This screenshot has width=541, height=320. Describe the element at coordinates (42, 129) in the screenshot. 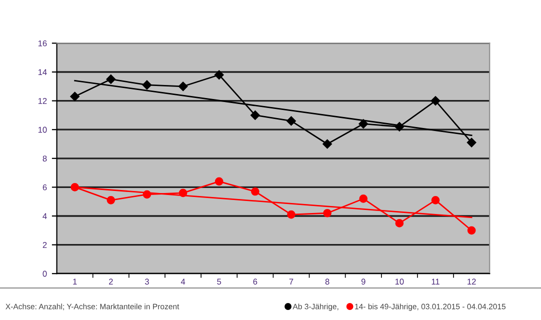

I see `y-tick-label: 10` at that location.